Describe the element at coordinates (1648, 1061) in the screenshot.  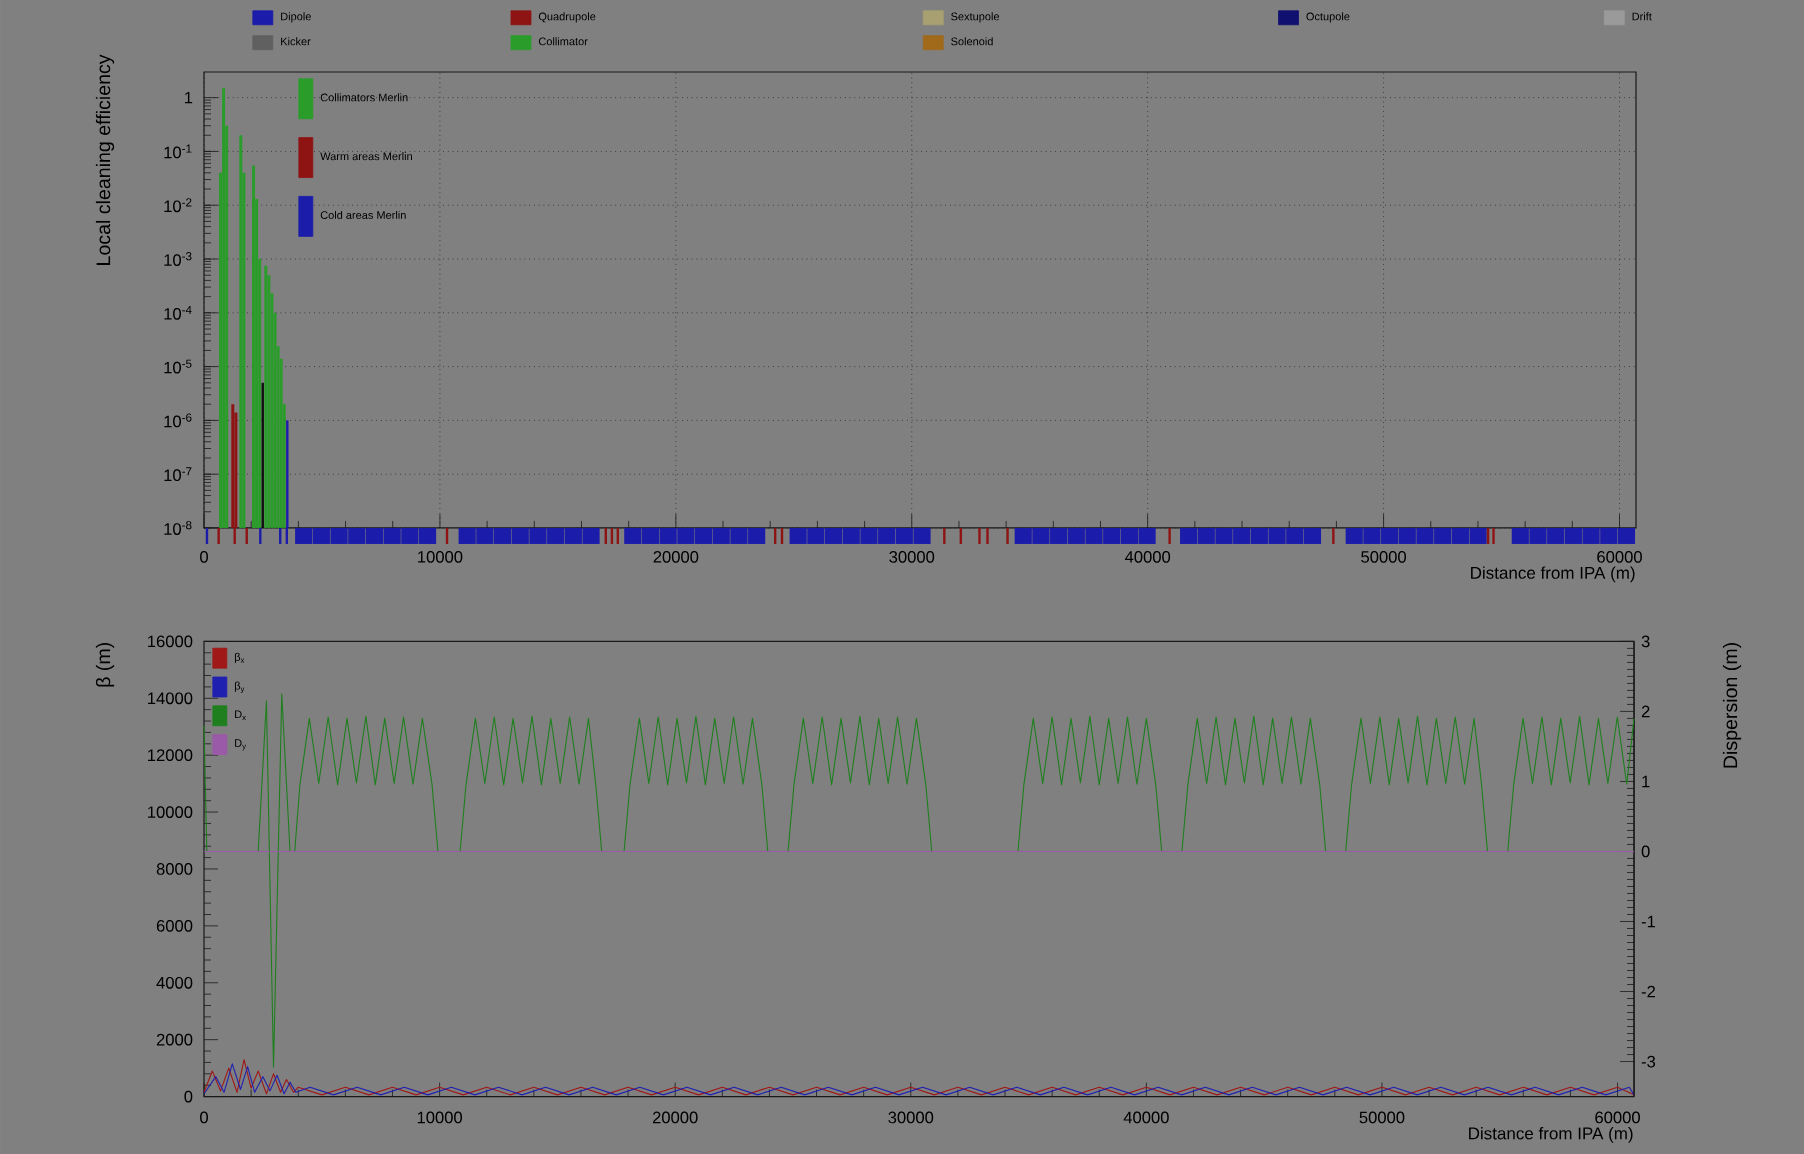
I see `y2-tick-label: -3` at that location.